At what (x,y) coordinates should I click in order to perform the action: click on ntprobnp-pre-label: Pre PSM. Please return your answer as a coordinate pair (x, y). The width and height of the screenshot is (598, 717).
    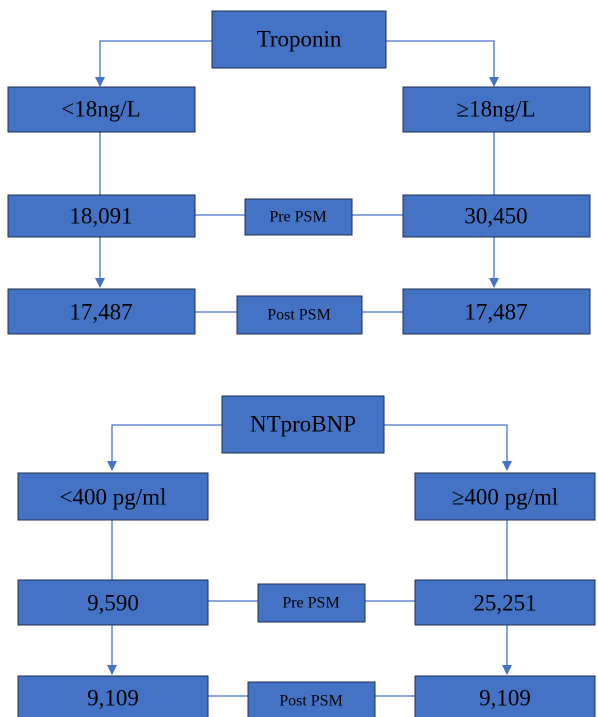
    Looking at the image, I should click on (310, 603).